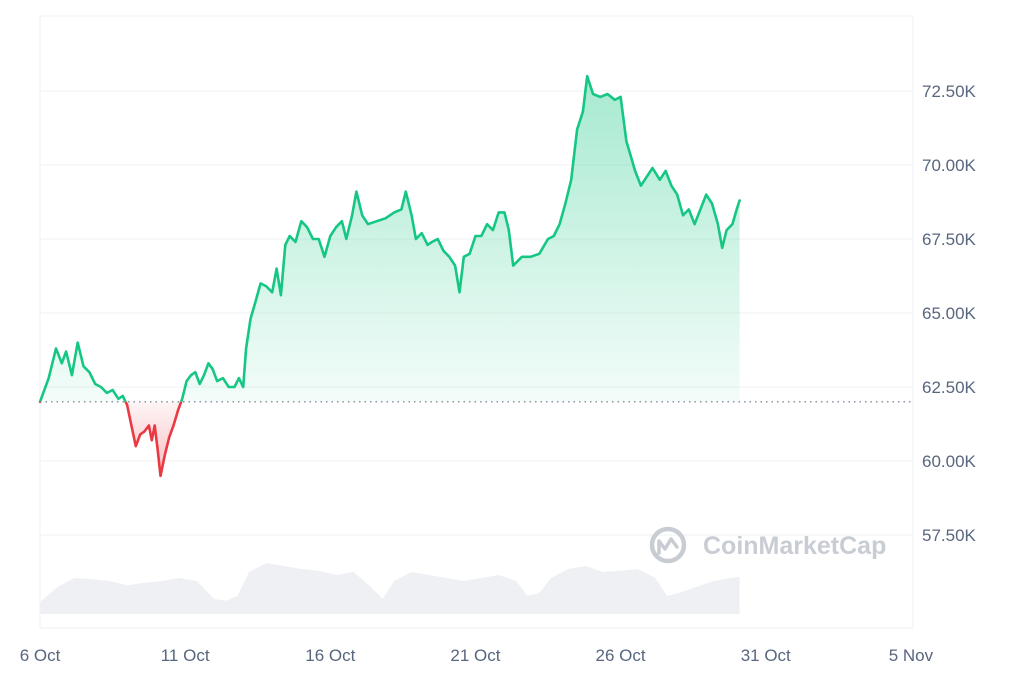  I want to click on x-tick-label: 31 Oct, so click(766, 655).